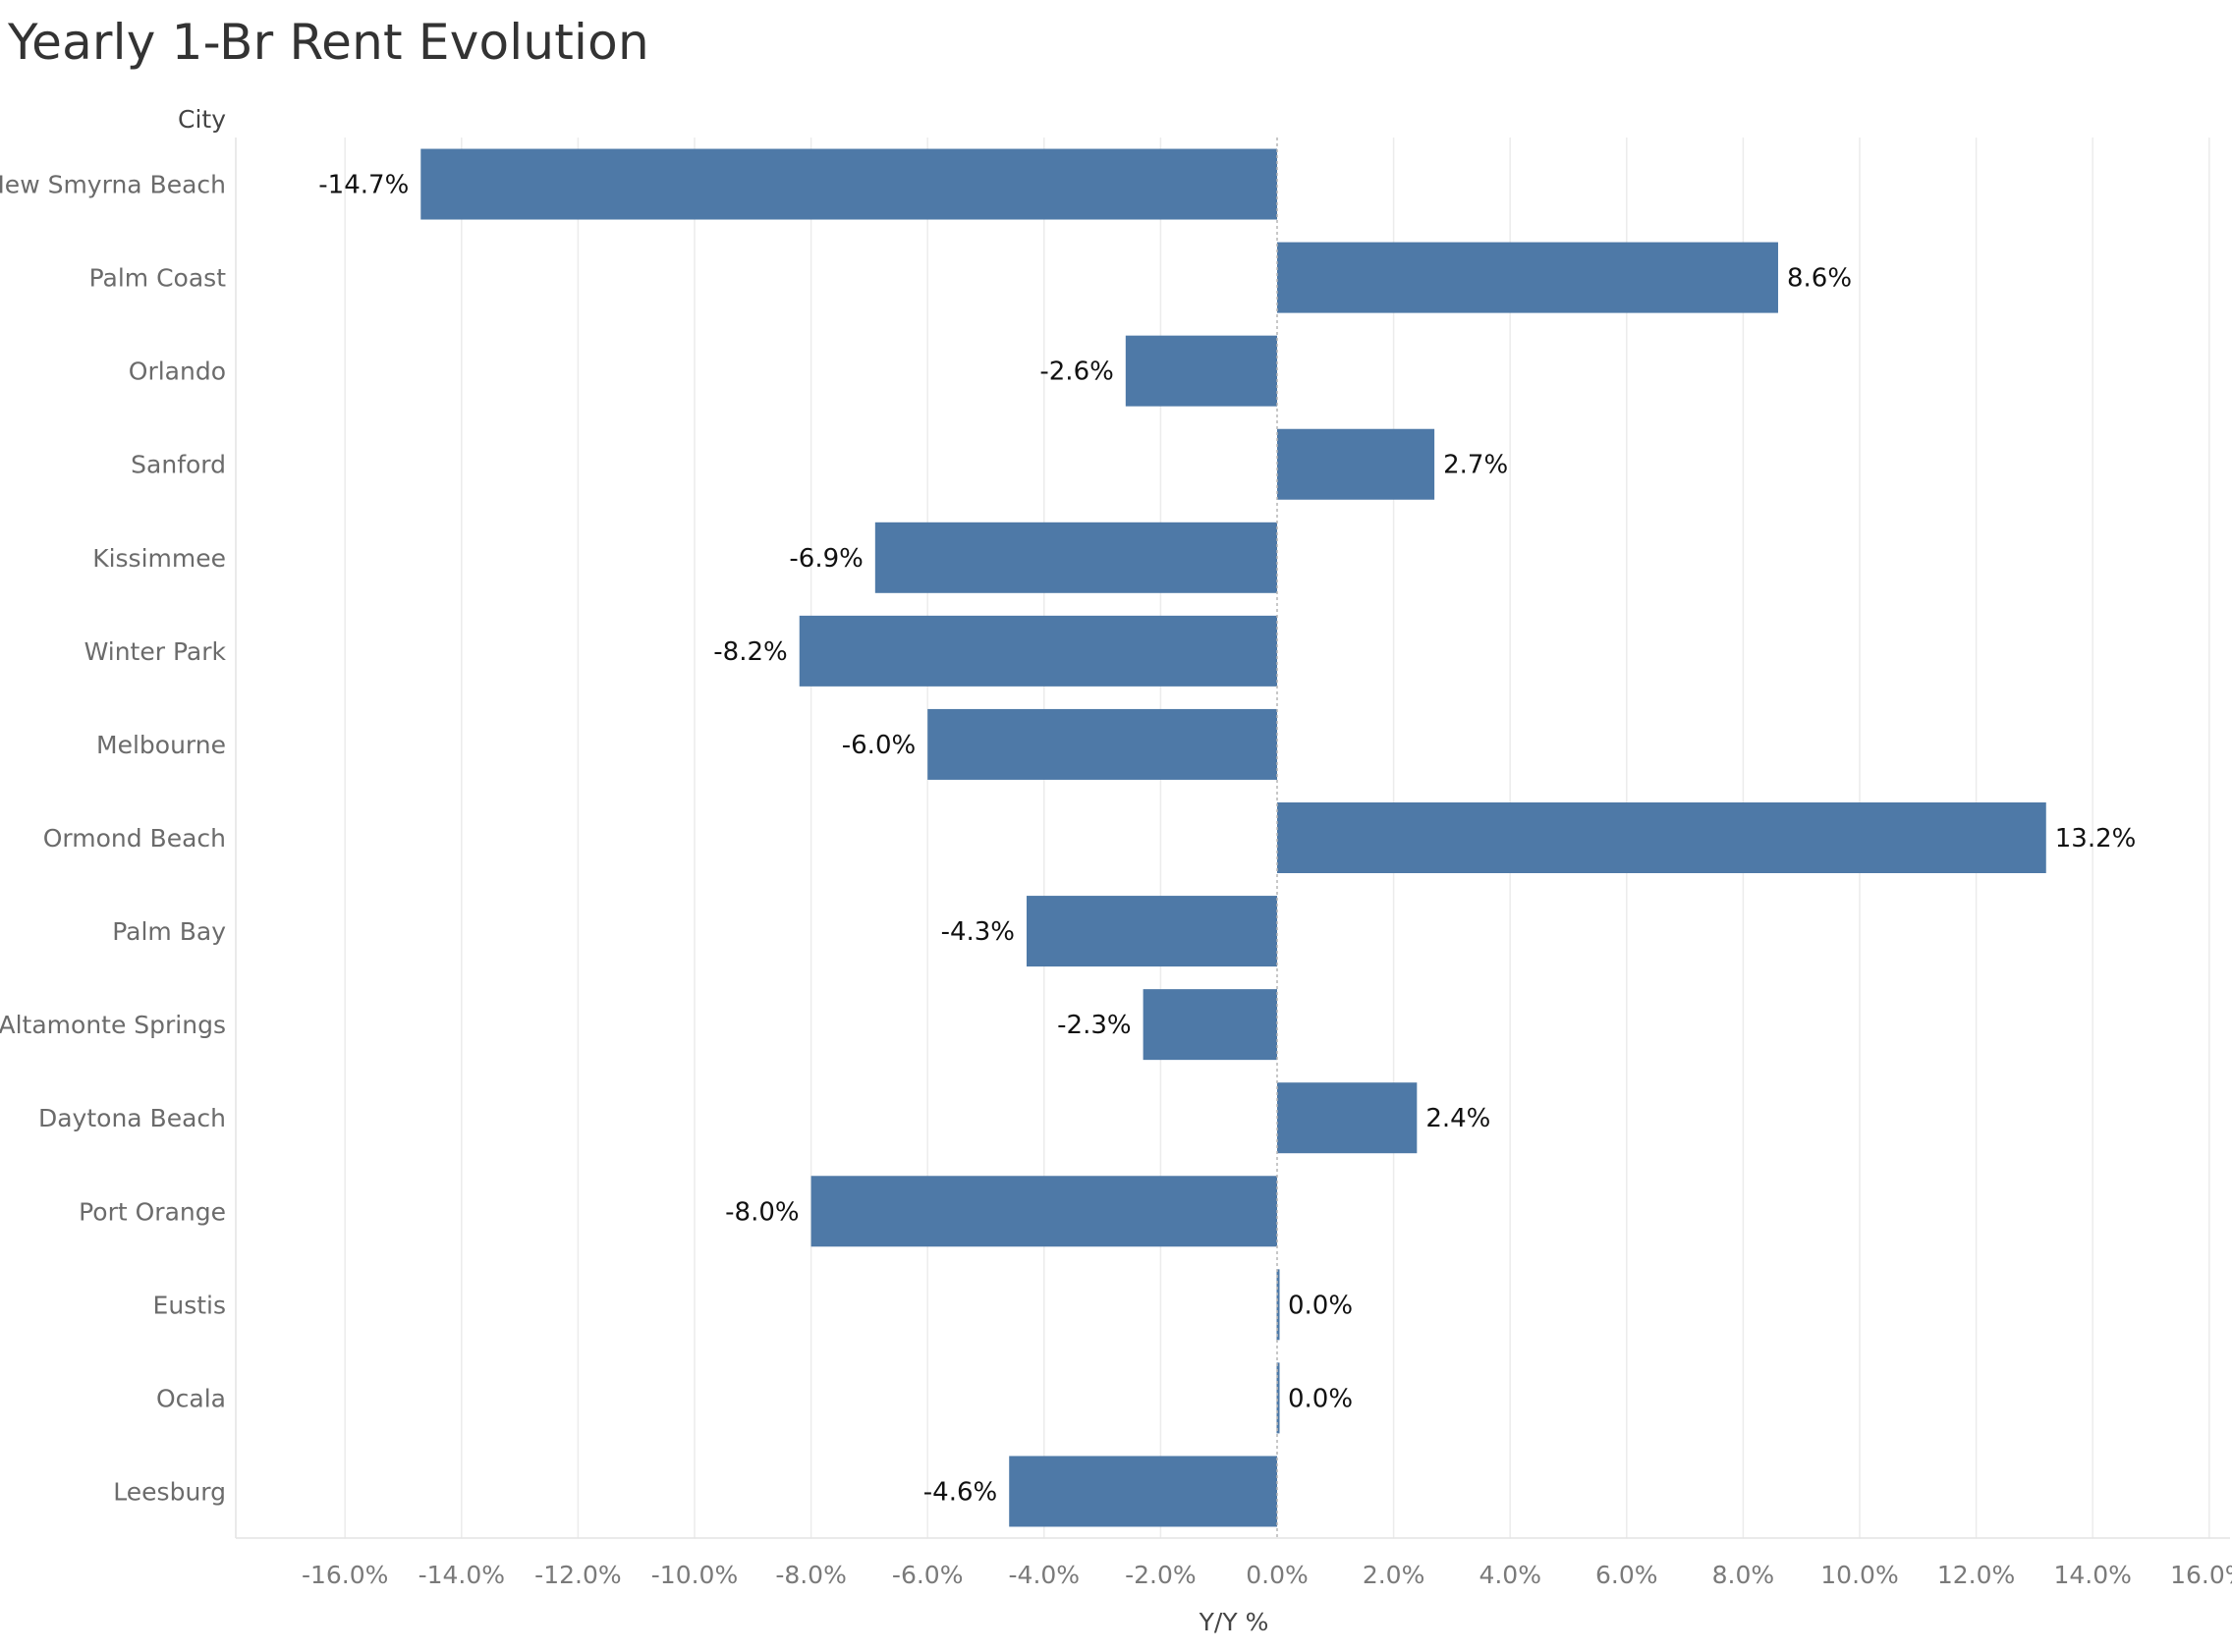  What do you see at coordinates (1234, 1622) in the screenshot?
I see `x-axis-title: Y/Y %` at bounding box center [1234, 1622].